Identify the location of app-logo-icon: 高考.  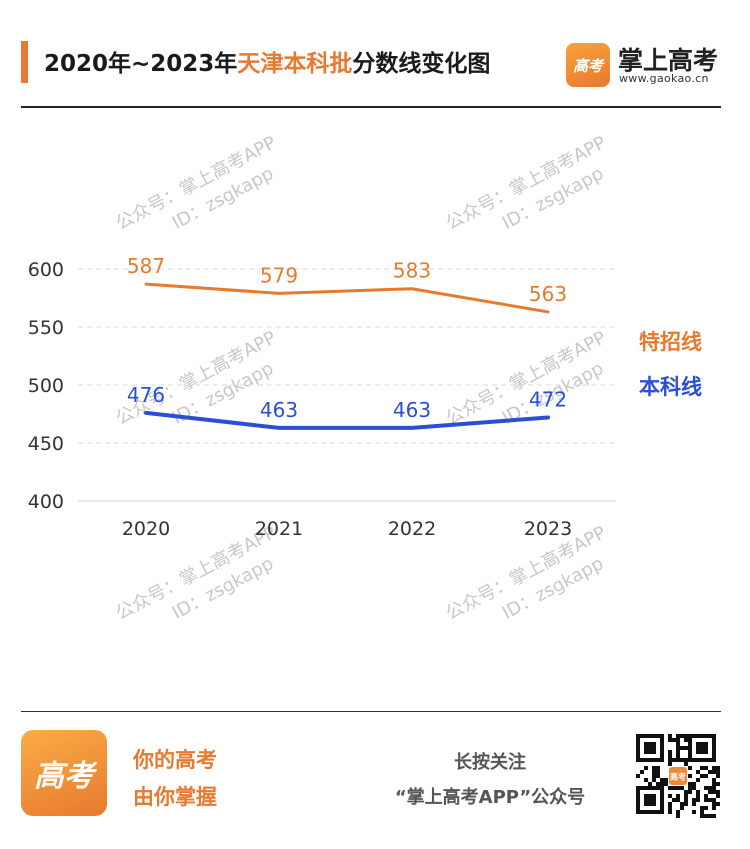
(64, 773).